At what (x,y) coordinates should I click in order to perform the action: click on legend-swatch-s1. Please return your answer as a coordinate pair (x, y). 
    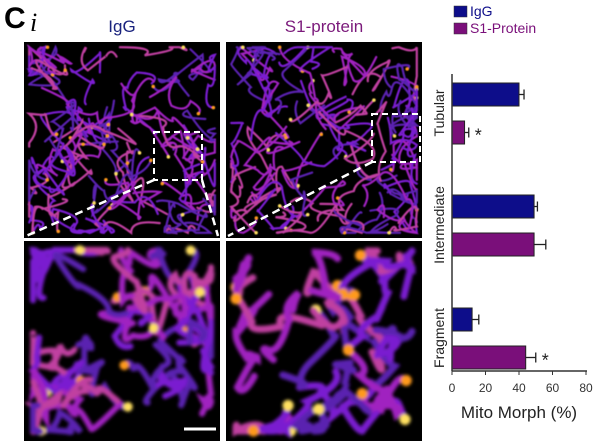
    Looking at the image, I should click on (460, 28).